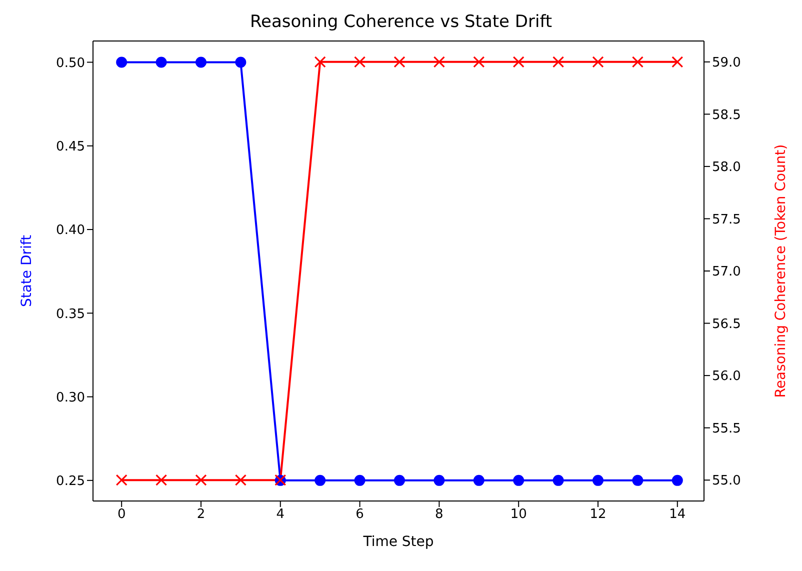  I want to click on y2-tick-label: 58.5, so click(726, 115).